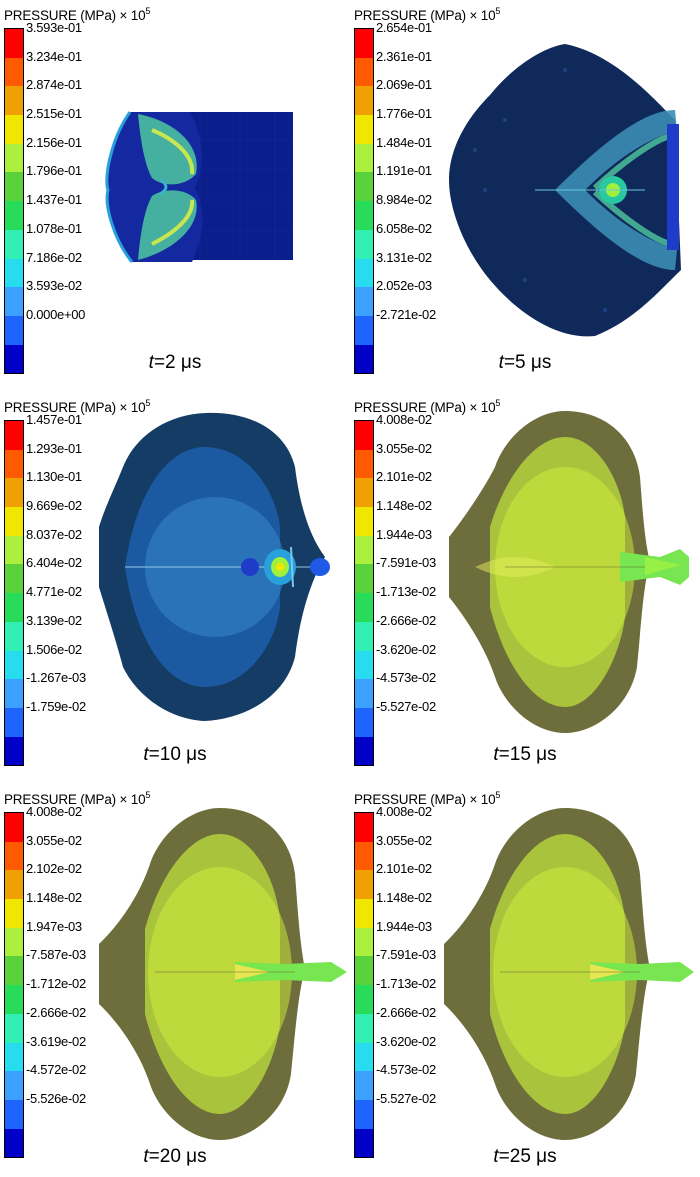 Image resolution: width=700 pixels, height=1177 pixels. I want to click on colorbar-tick-label: 1.148e-02, so click(404, 506).